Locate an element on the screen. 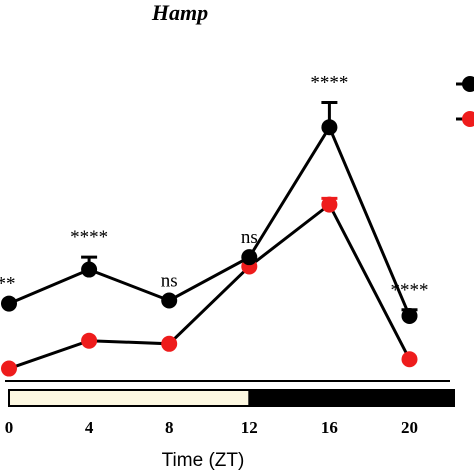 This screenshot has height=474, width=474. x-tick-label: 0 is located at coordinates (9, 427).